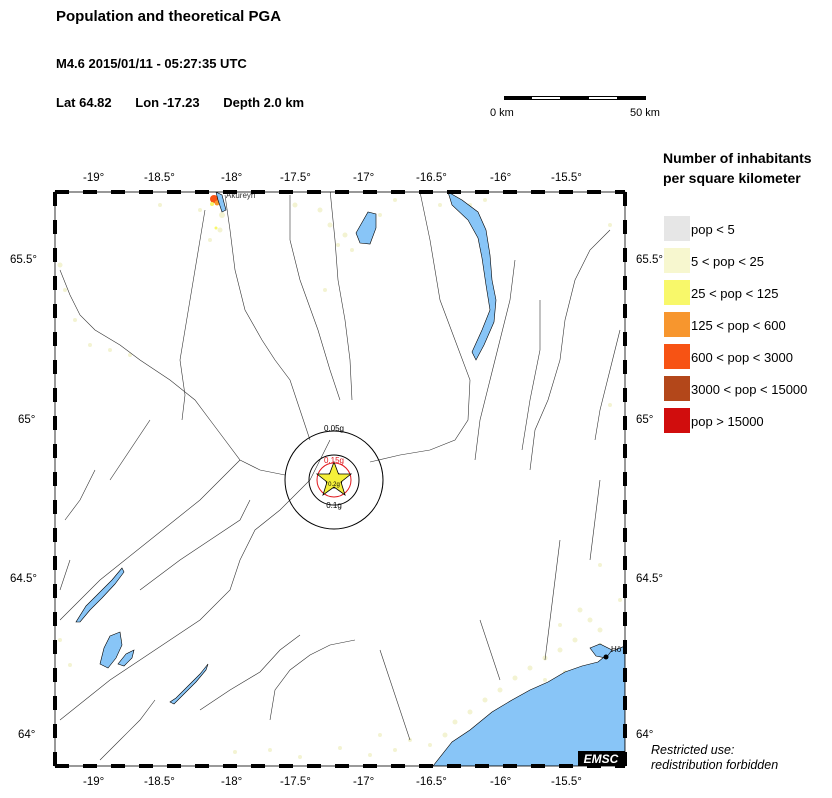 The image size is (832, 798). I want to click on lon-tick-top: -19°, so click(94, 178).